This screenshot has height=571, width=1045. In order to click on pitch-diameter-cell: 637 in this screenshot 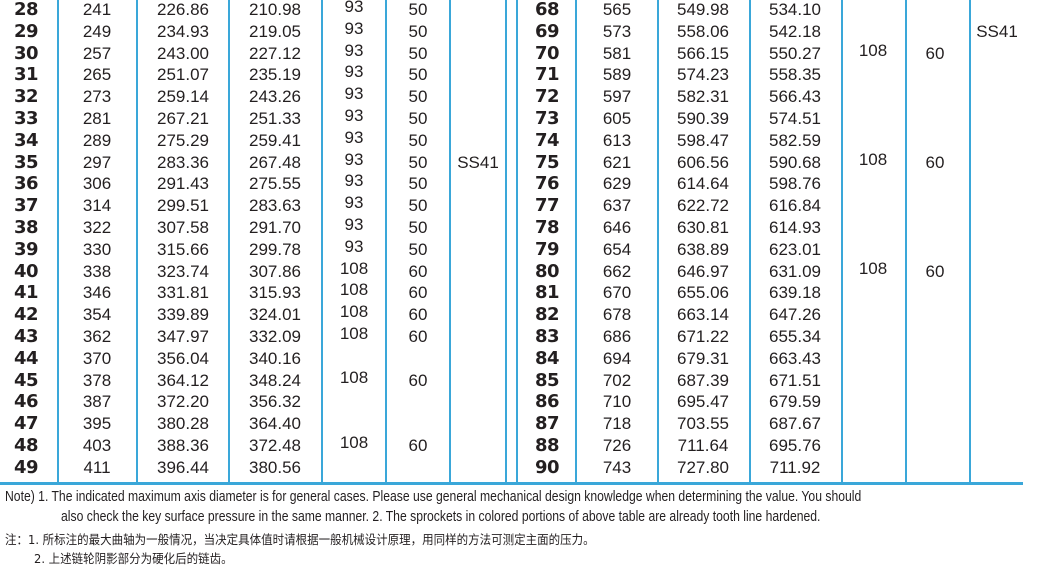, I will do `click(617, 206)`.